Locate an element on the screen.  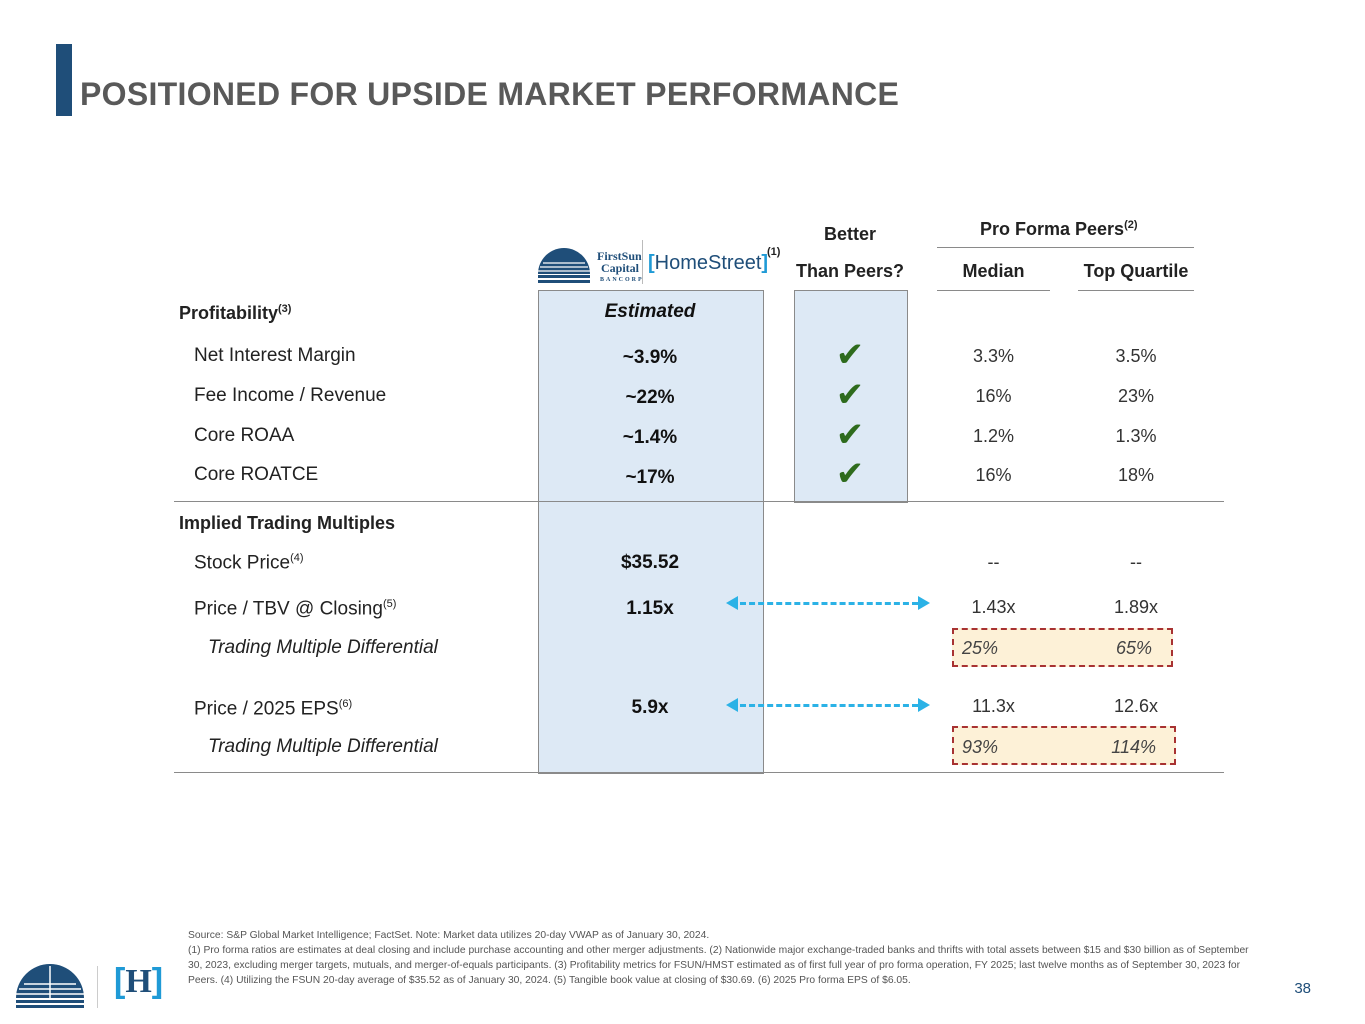
row-value-core-roaa: ~1.4% is located at coordinates (650, 437).